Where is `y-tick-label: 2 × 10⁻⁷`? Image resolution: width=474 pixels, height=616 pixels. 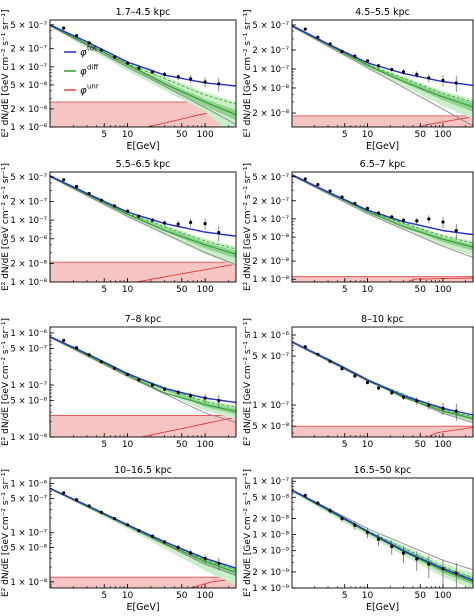
y-tick-label: 2 × 10⁻⁷ is located at coordinates (28, 203).